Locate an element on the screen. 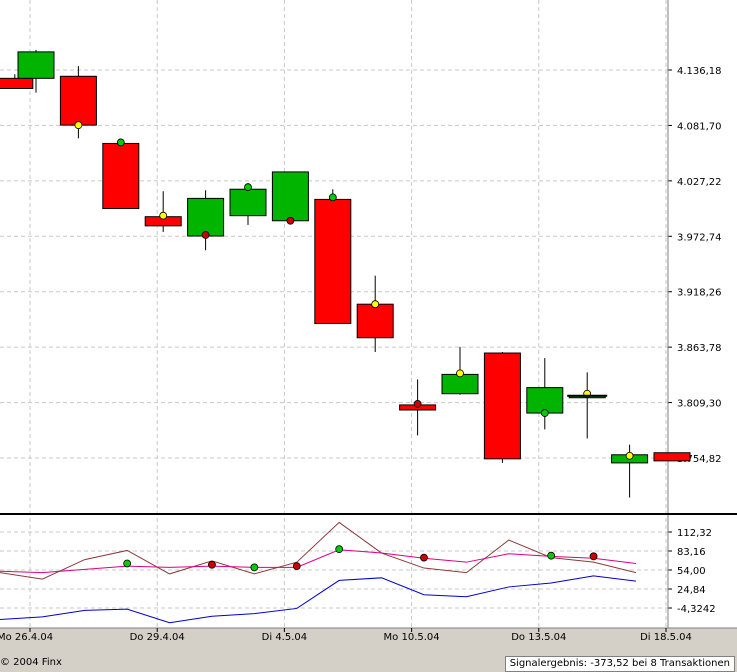 Image resolution: width=737 pixels, height=672 pixels. price-axis-label: 3.918,26 is located at coordinates (699, 293).